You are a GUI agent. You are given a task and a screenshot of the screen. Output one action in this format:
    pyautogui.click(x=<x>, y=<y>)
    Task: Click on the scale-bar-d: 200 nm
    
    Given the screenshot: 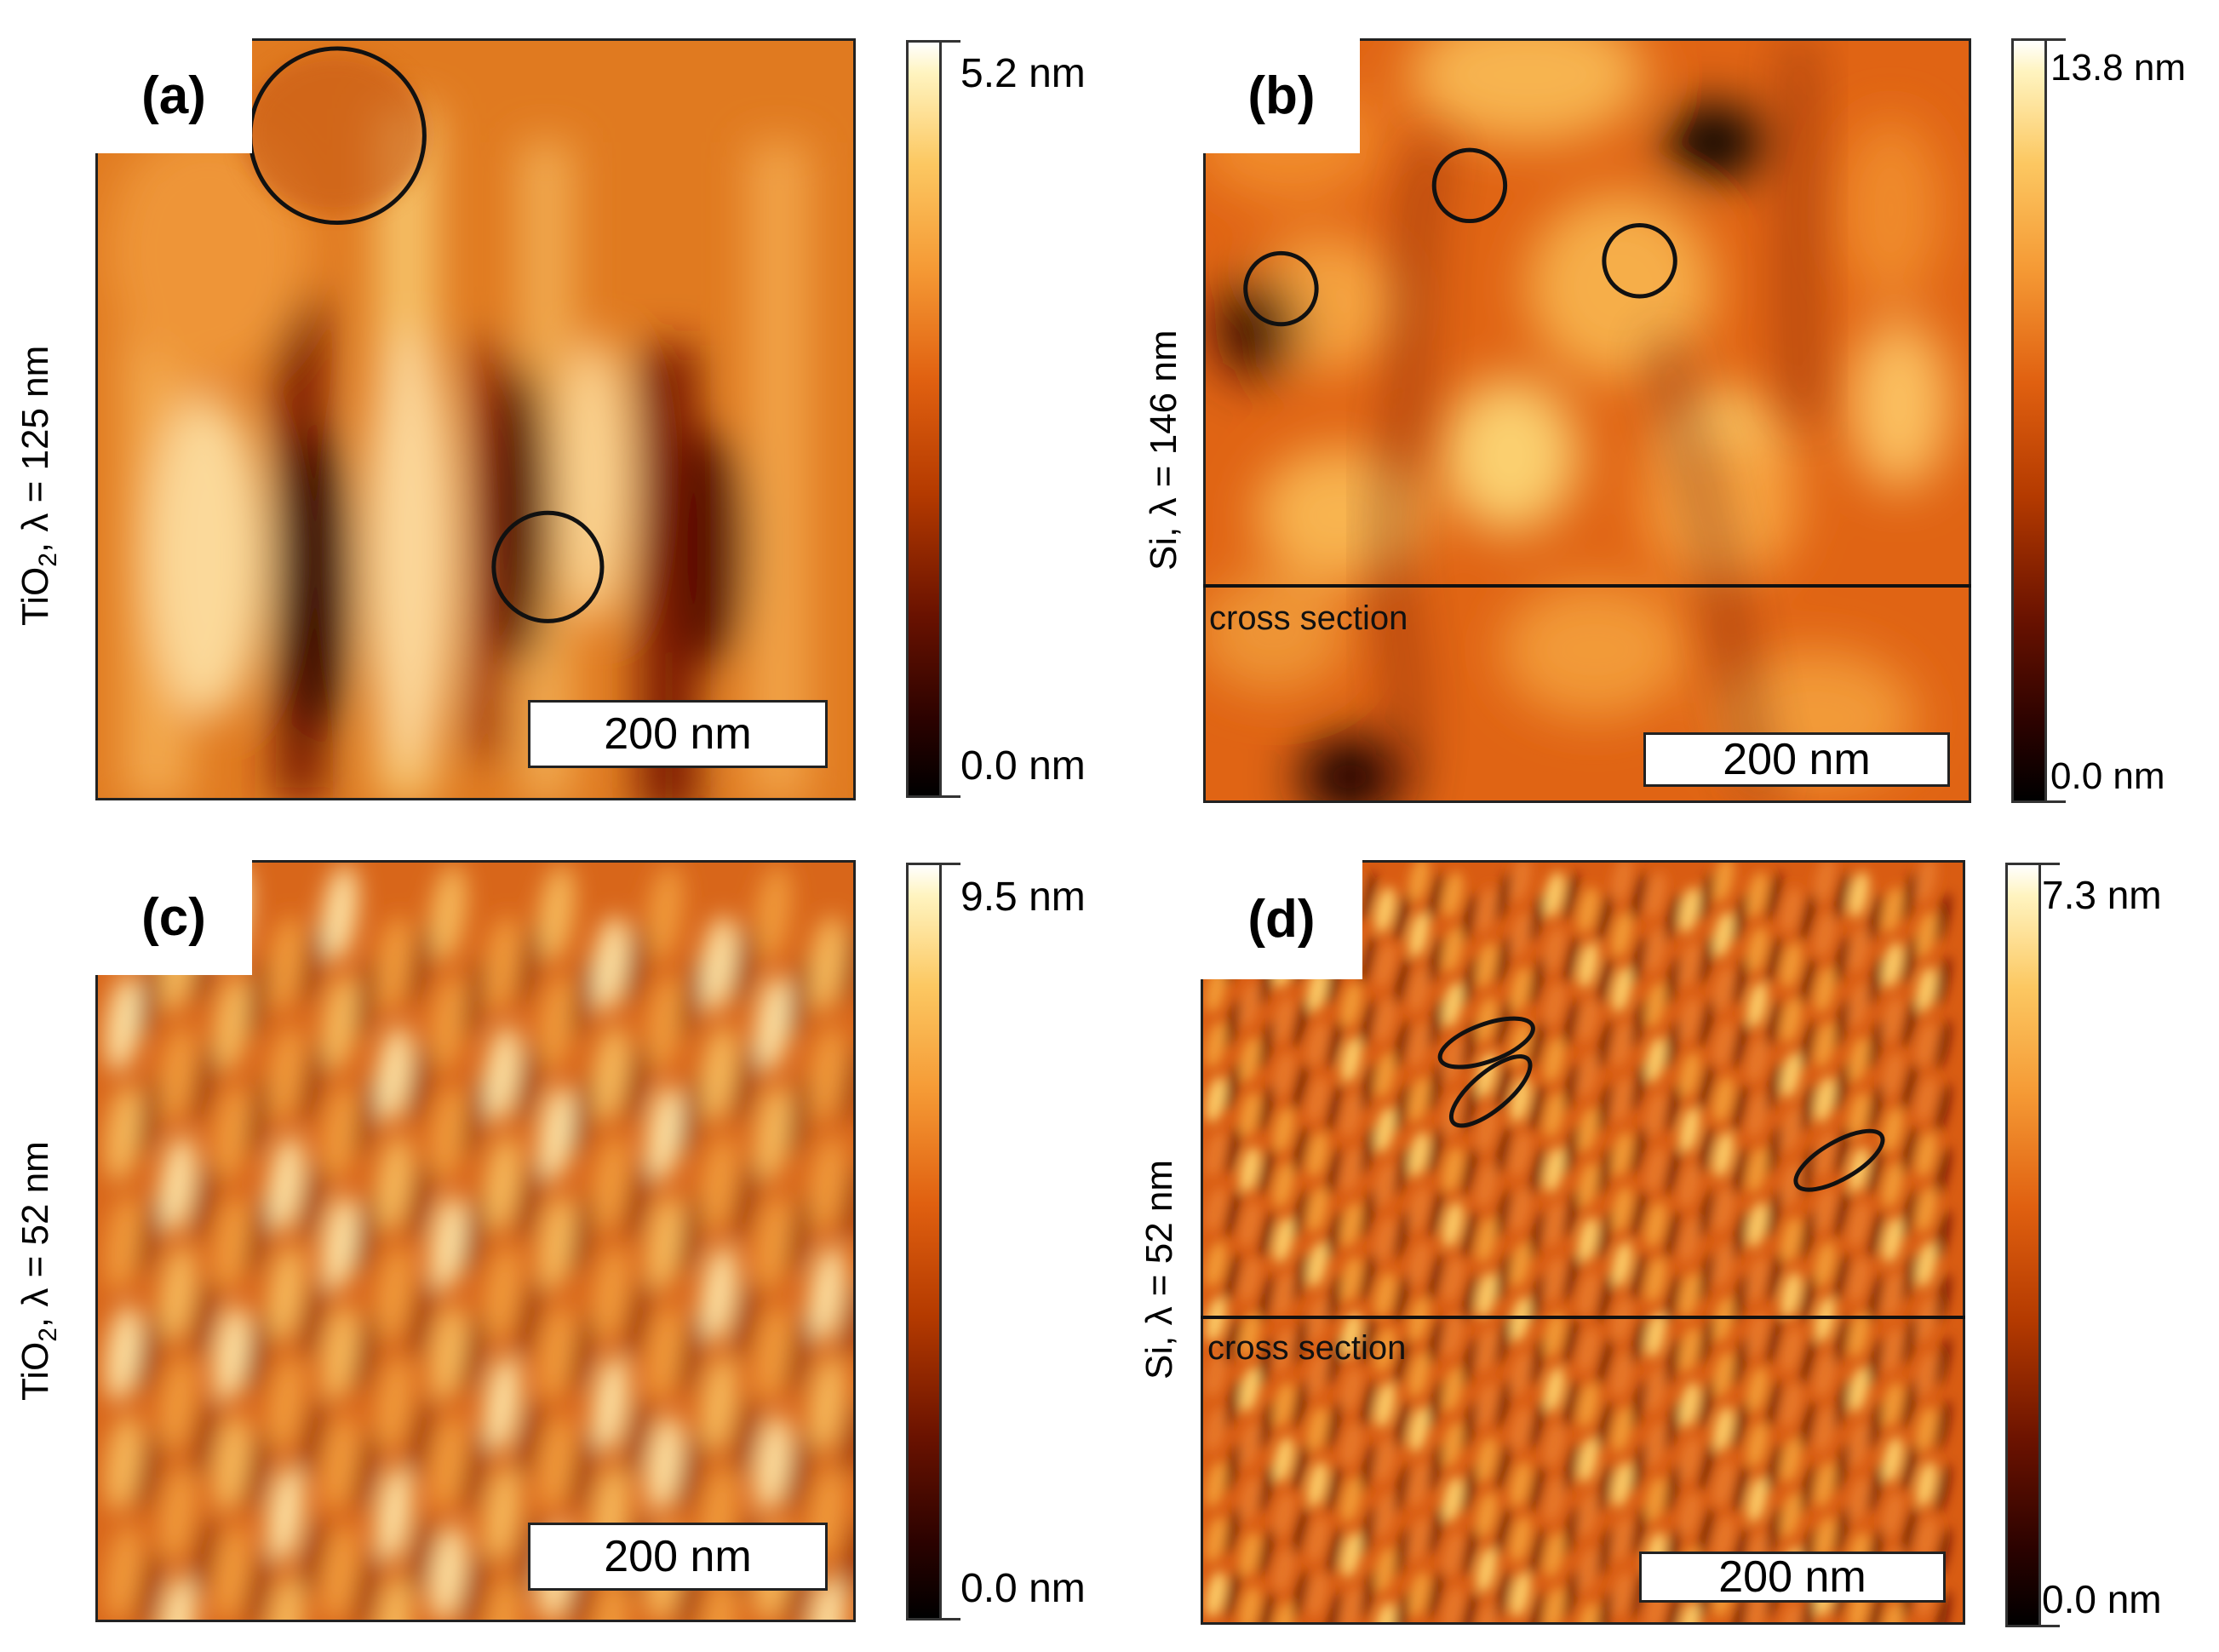 What is the action you would take?
    pyautogui.click(x=1792, y=1577)
    